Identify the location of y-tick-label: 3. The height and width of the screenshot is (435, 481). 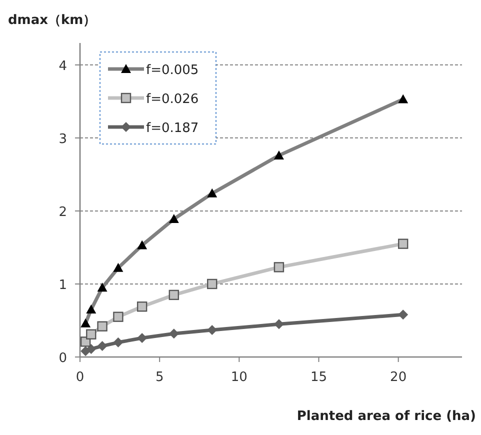
(62, 139).